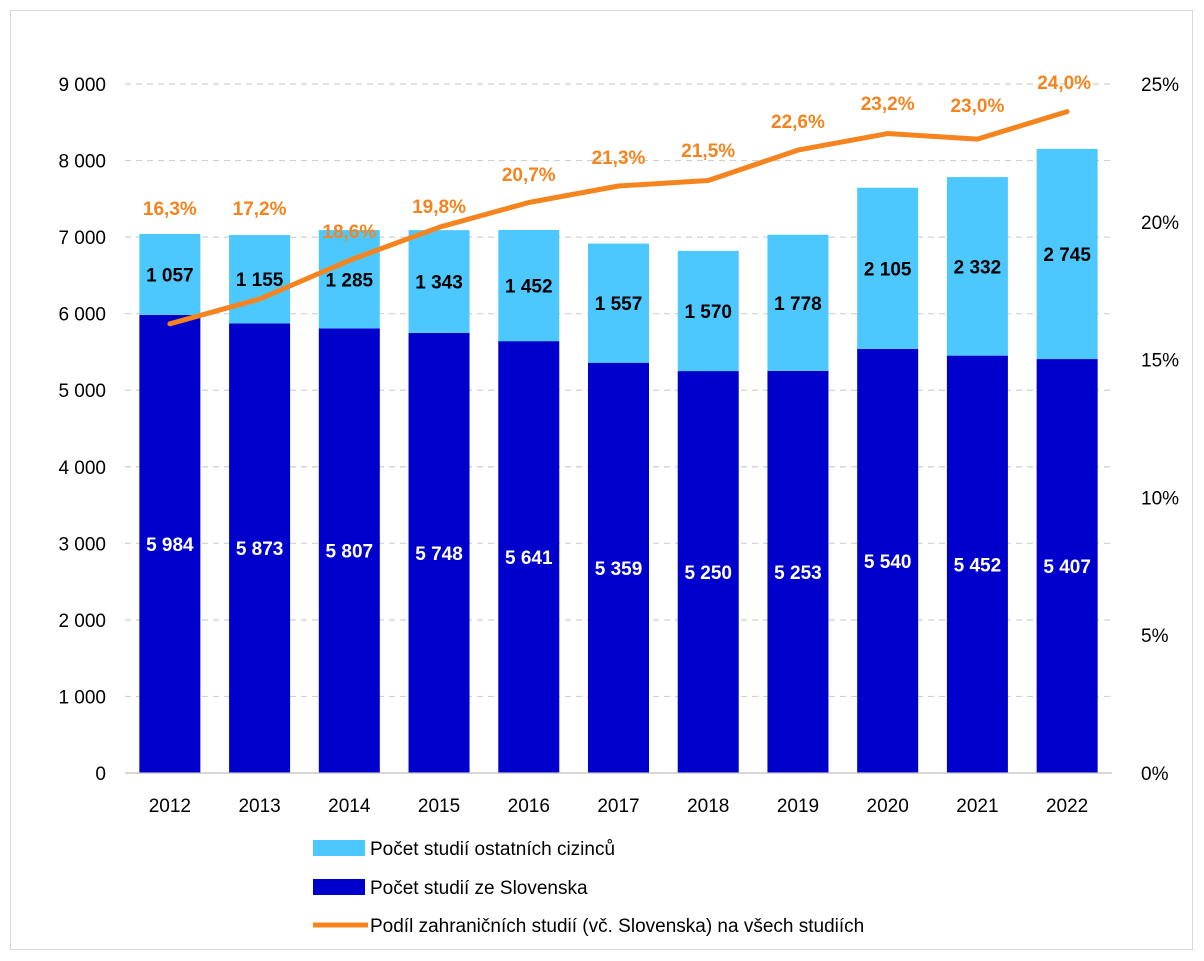  I want to click on share-label: 23,2%, so click(888, 104).